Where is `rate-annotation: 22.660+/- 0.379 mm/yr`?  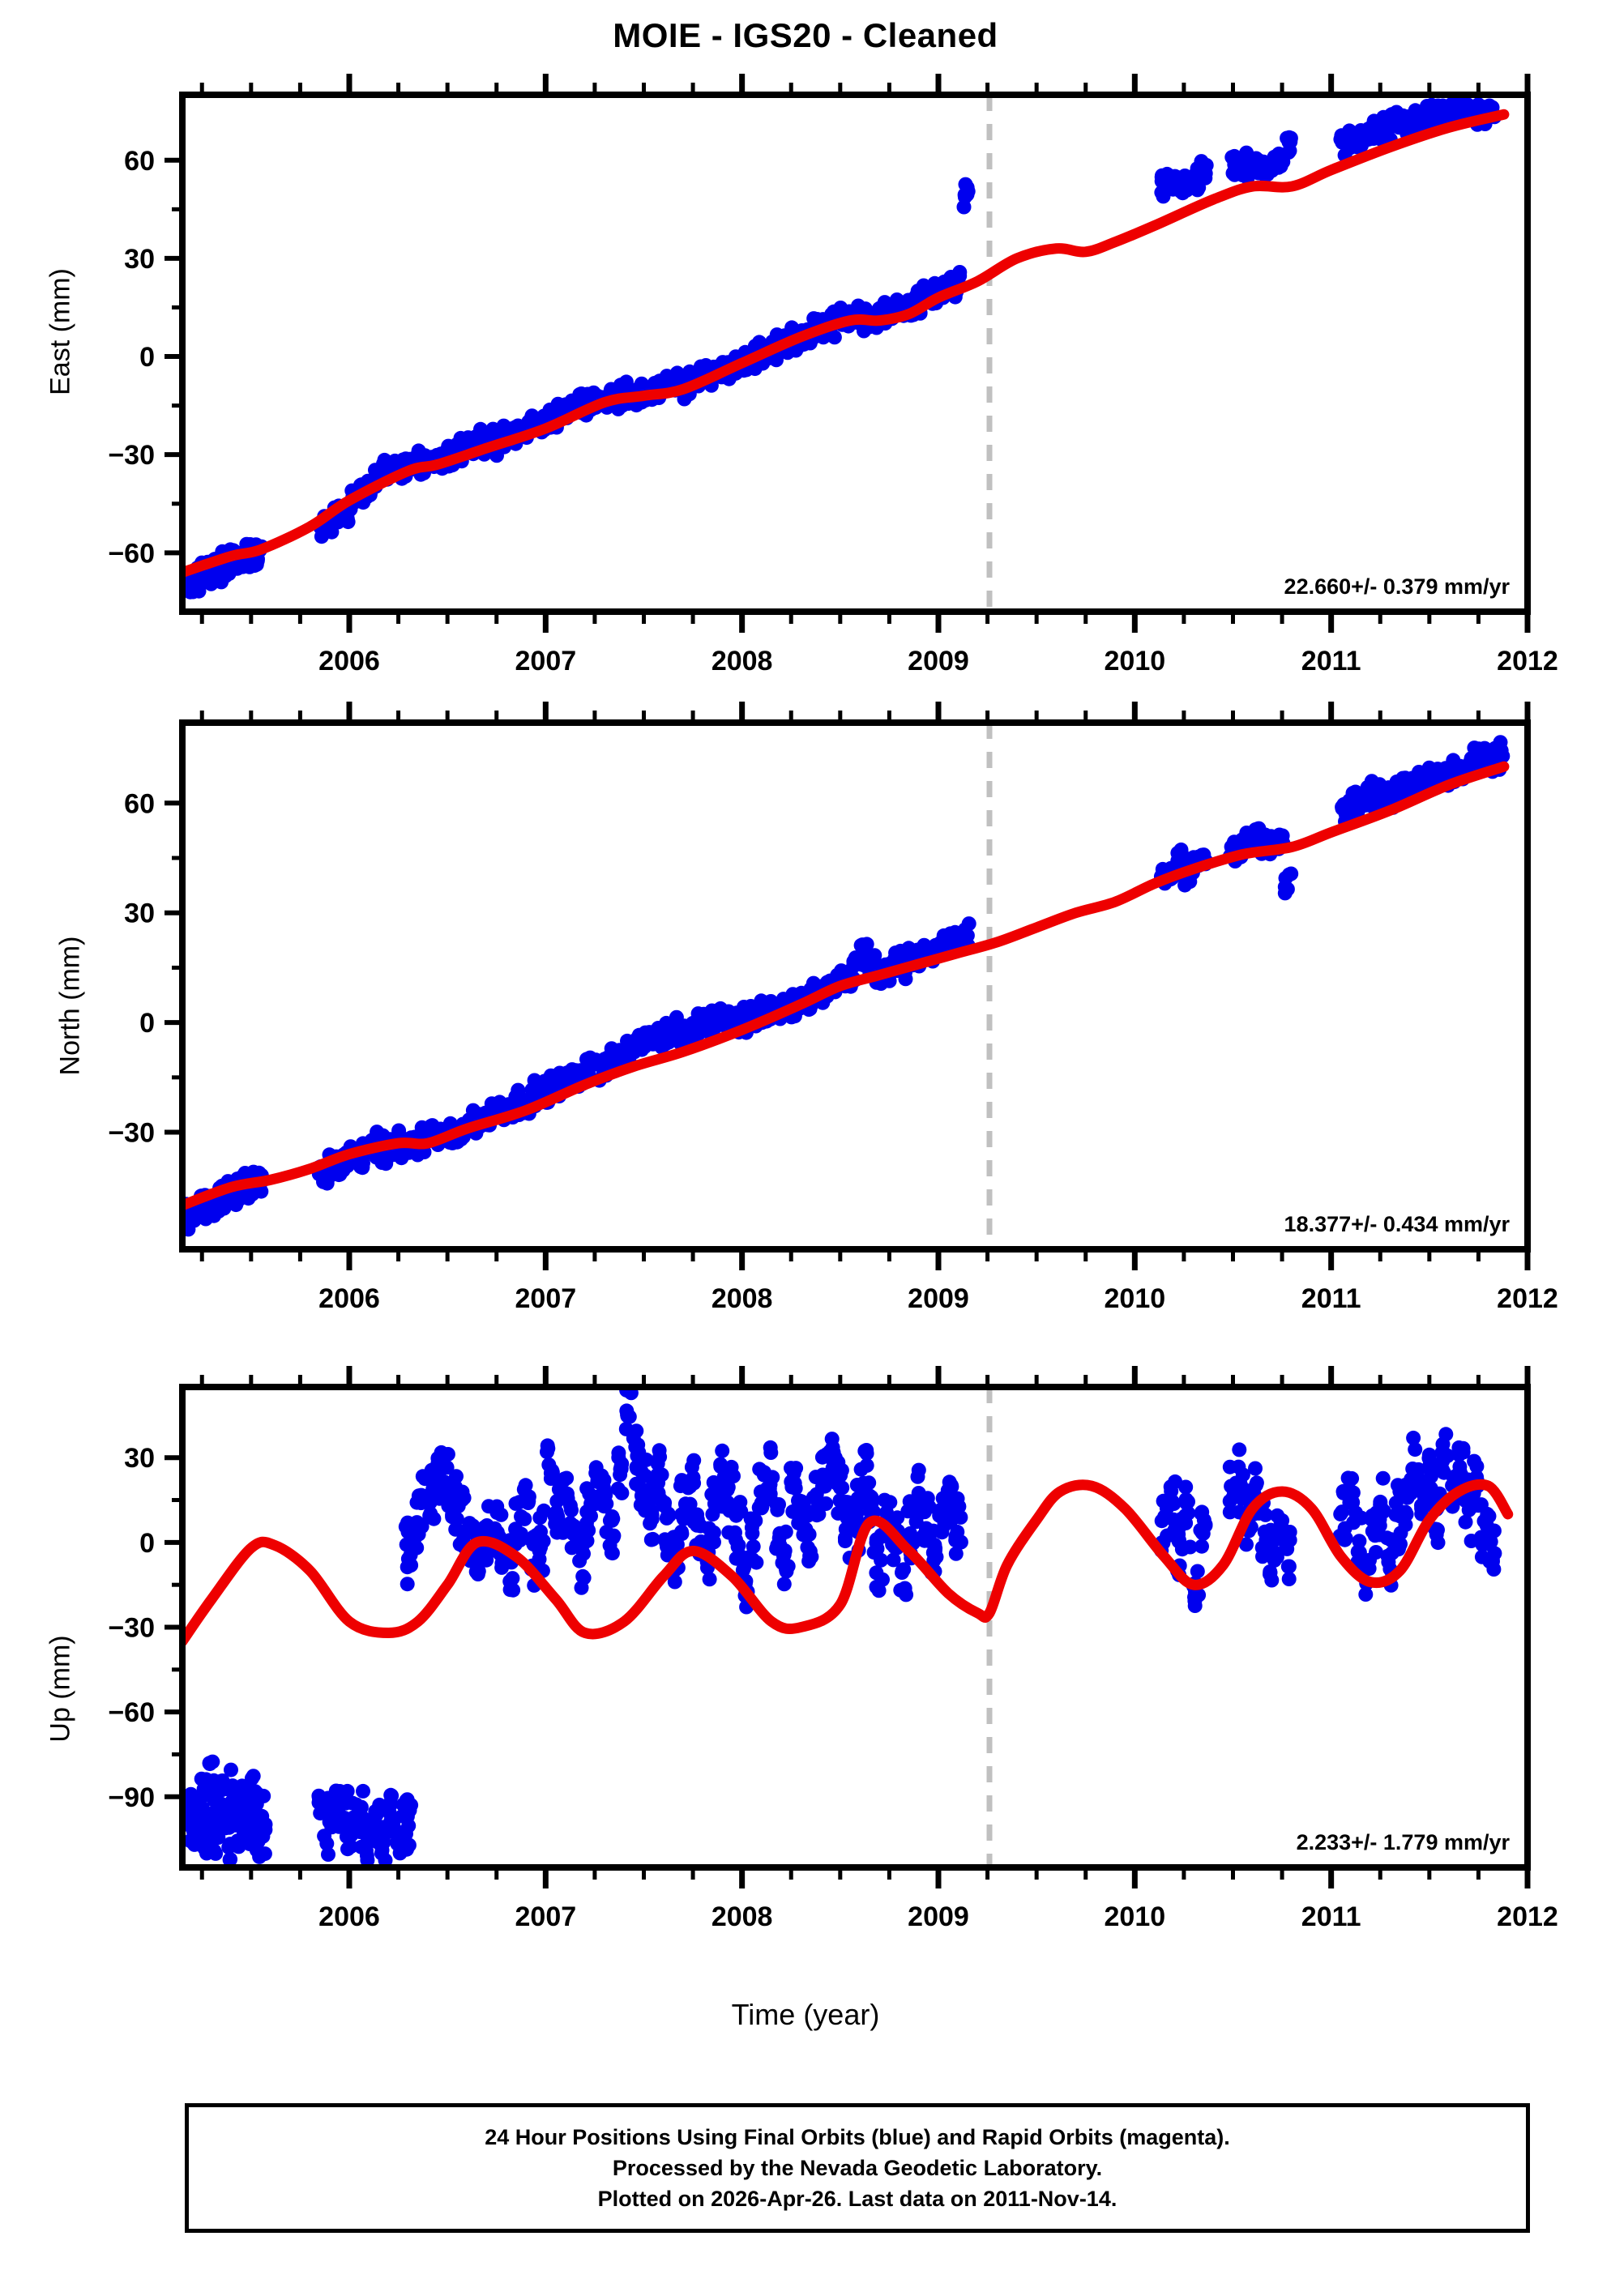 rate-annotation: 22.660+/- 0.379 mm/yr is located at coordinates (1397, 587).